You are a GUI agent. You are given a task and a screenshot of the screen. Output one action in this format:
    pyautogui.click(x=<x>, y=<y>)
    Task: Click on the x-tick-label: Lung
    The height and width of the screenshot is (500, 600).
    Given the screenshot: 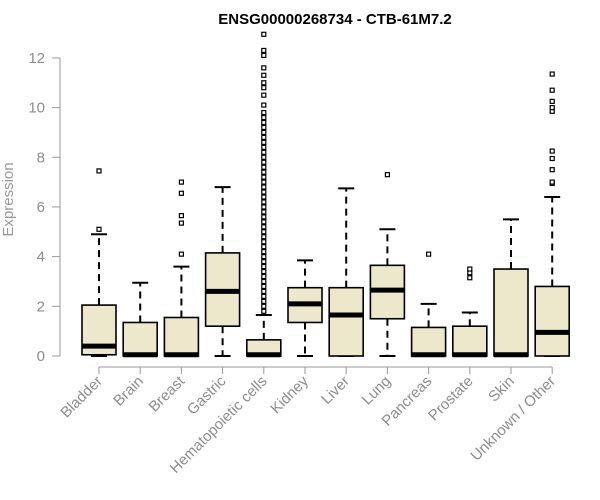 What is the action you would take?
    pyautogui.click(x=377, y=391)
    